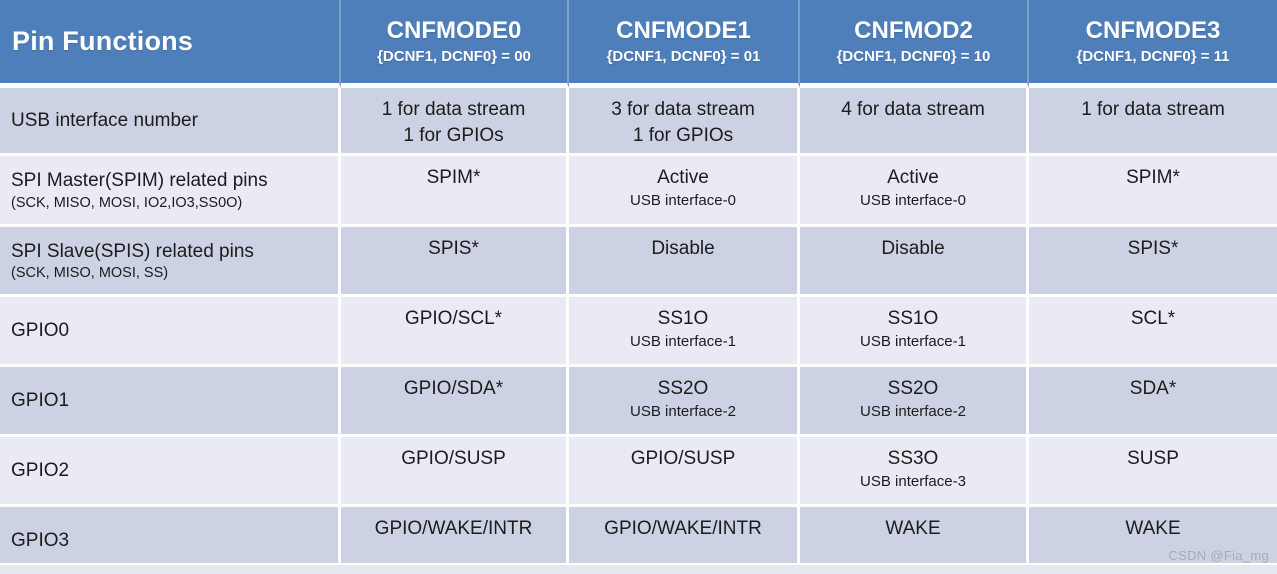 Image resolution: width=1277 pixels, height=574 pixels. What do you see at coordinates (104, 120) in the screenshot?
I see `row-label: USB interface number` at bounding box center [104, 120].